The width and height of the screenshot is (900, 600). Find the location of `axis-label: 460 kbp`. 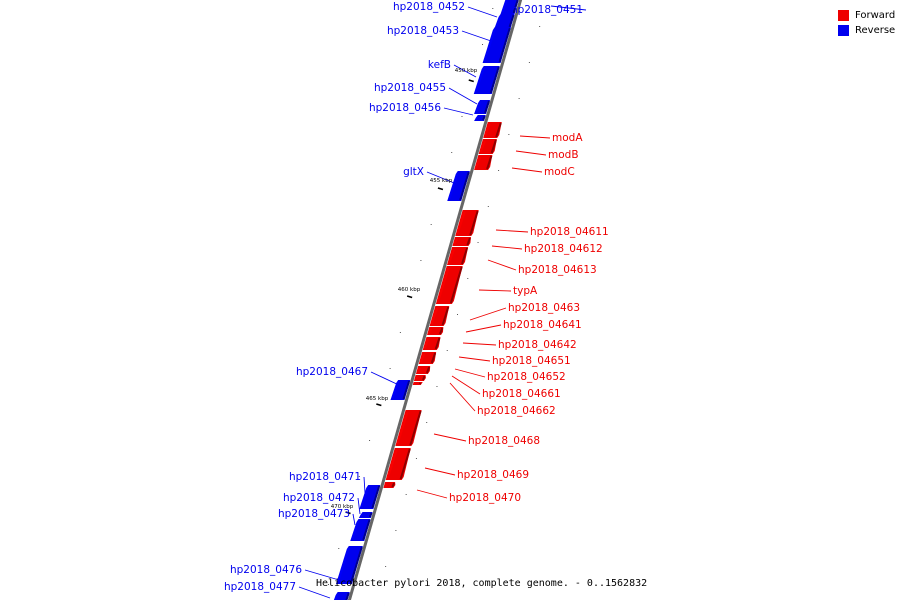

axis-label: 460 kbp is located at coordinates (409, 290).